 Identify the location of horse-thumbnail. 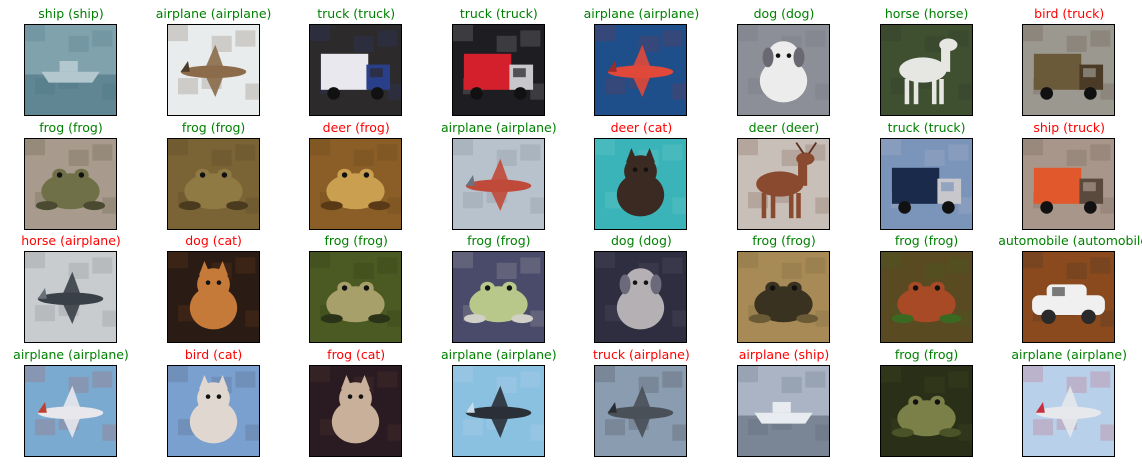
(926, 70).